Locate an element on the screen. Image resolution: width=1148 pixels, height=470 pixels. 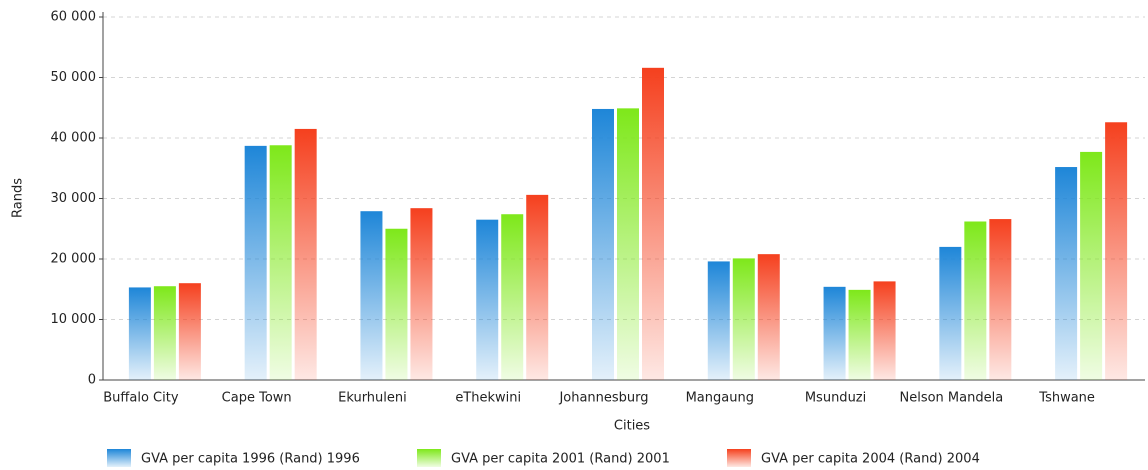
x-tick-label: Cape Town is located at coordinates (257, 398).